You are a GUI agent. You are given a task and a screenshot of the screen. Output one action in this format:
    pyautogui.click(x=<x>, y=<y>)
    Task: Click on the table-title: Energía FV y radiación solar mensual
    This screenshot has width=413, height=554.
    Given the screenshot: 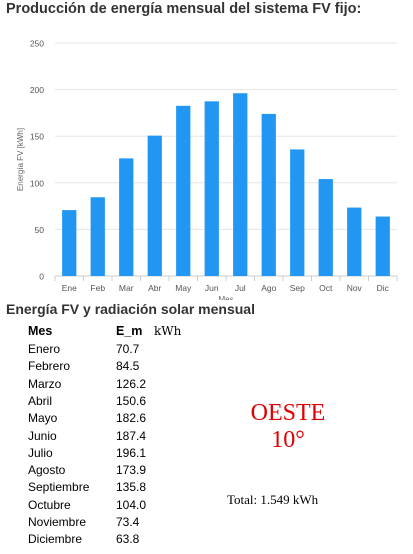 What is the action you would take?
    pyautogui.click(x=130, y=309)
    